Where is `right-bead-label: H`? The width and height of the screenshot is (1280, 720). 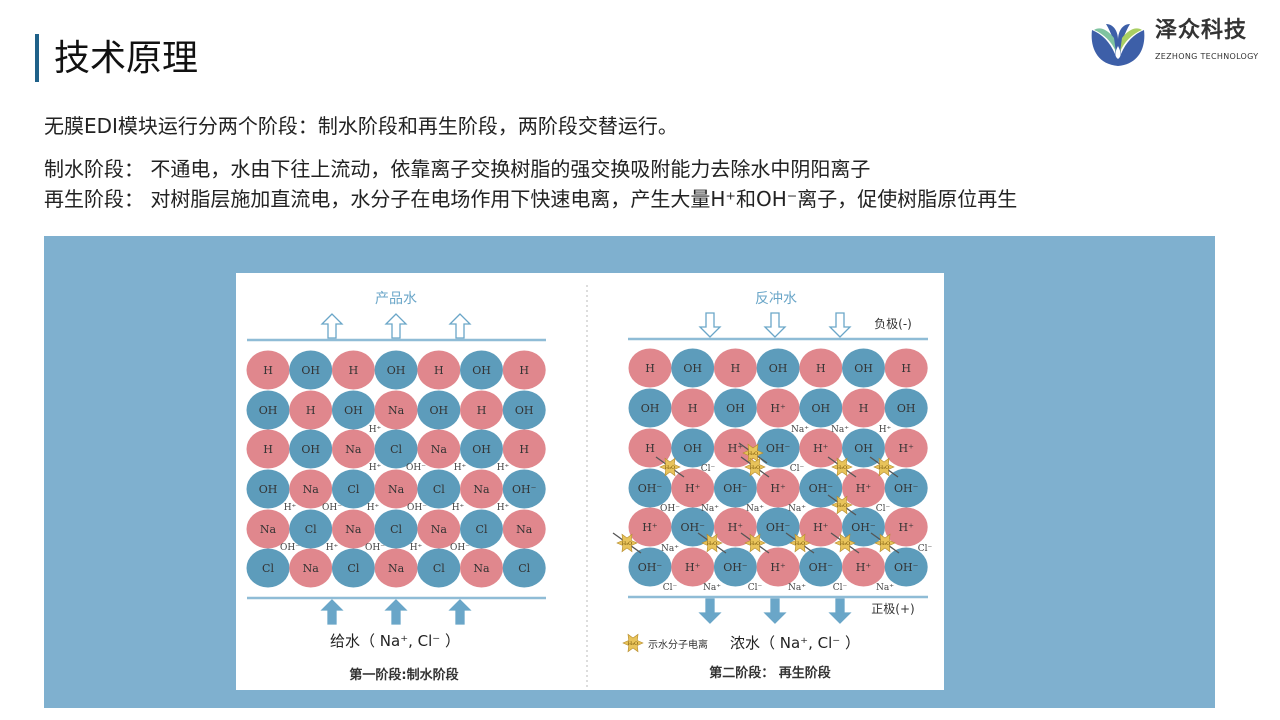
right-bead-label: H is located at coordinates (864, 408).